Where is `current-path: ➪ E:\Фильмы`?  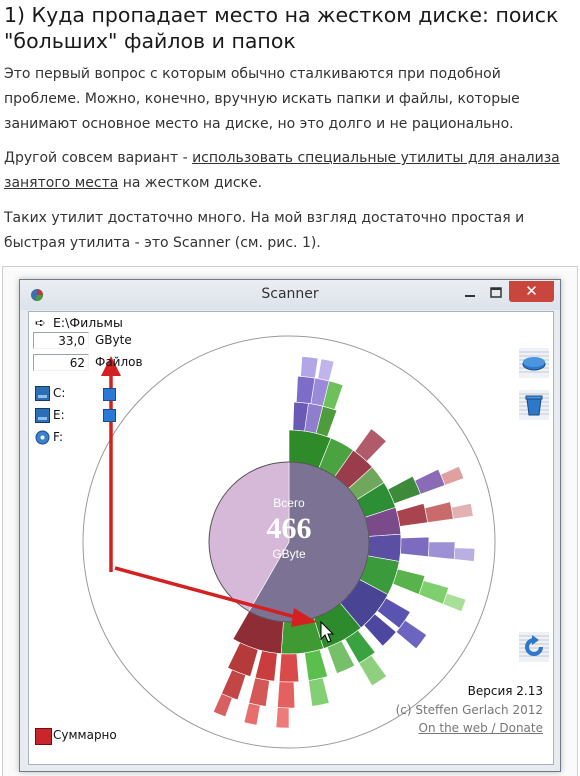
current-path: ➪ E:\Фильмы is located at coordinates (79, 323).